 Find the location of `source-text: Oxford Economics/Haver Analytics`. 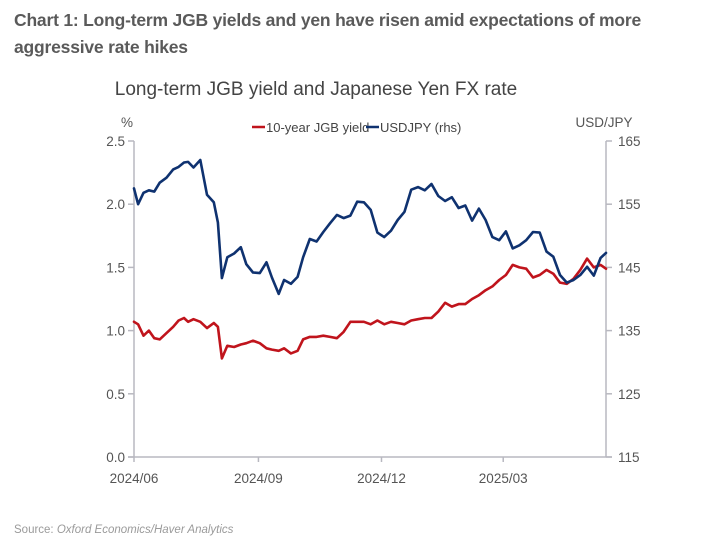

source-text: Oxford Economics/Haver Analytics is located at coordinates (145, 530).